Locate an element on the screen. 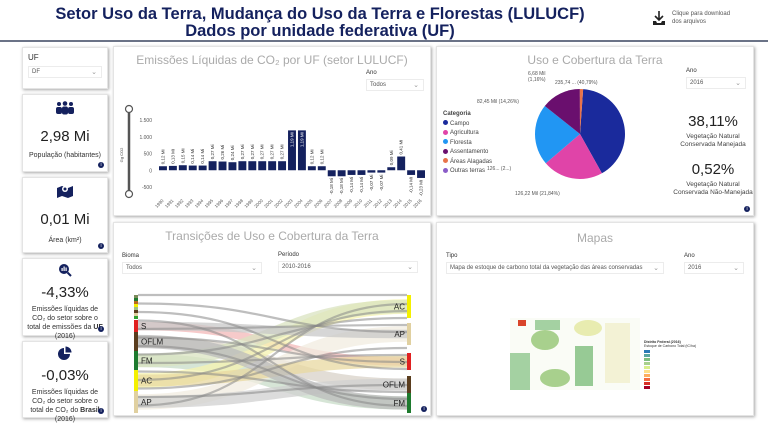  data-label: 0,41 Mi is located at coordinates (401, 147).